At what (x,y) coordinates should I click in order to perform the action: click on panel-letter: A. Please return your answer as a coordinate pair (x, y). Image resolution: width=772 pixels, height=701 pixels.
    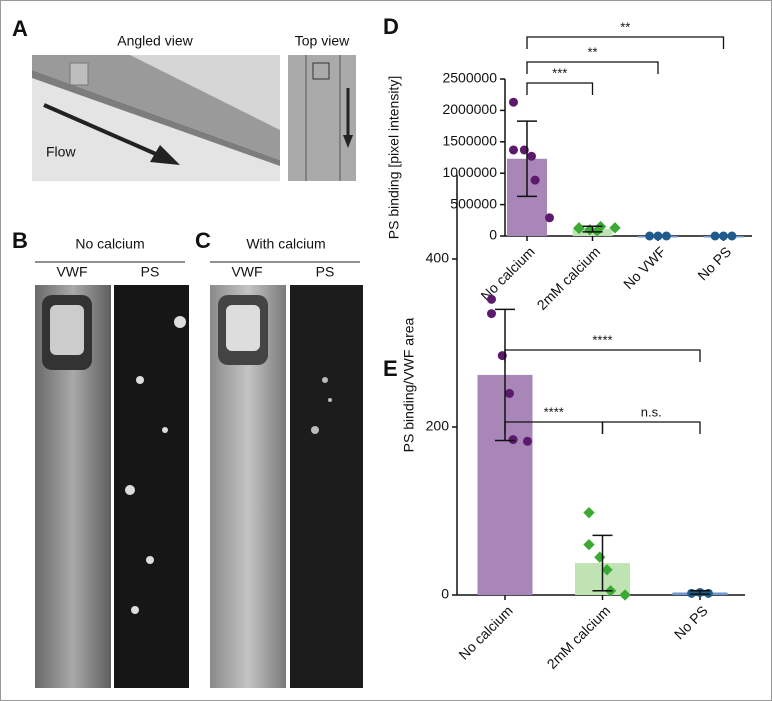
    Looking at the image, I should click on (20, 28).